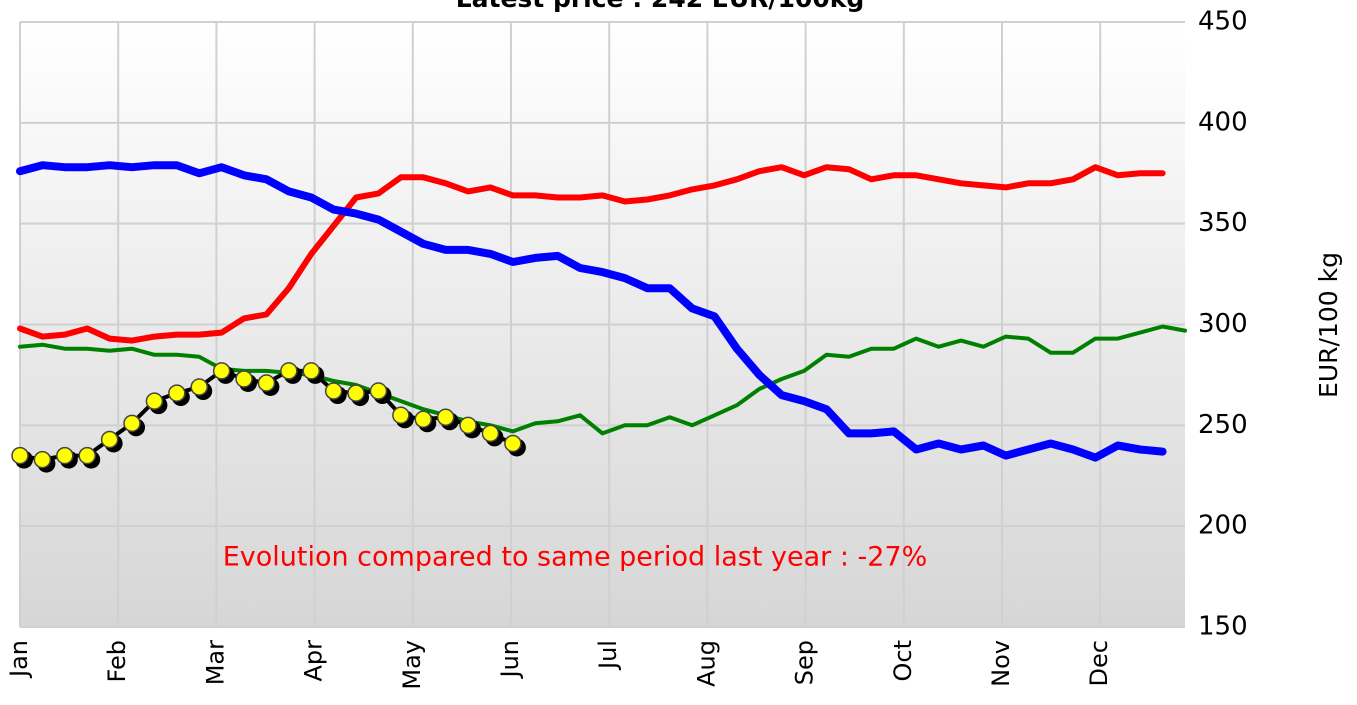  Describe the element at coordinates (1223, 526) in the screenshot. I see `y-tick-label: 200` at that location.